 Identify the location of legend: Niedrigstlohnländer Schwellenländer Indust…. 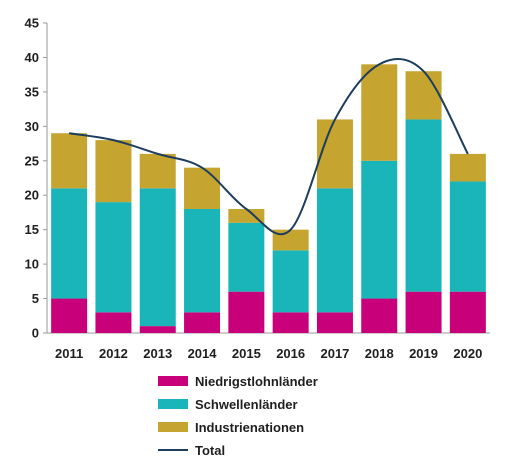
(238, 416).